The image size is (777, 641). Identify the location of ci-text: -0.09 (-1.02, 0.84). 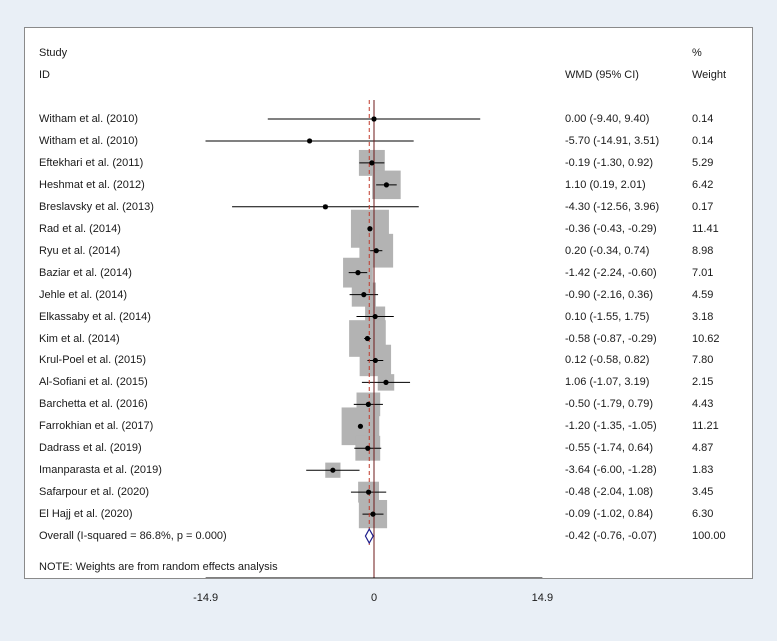
(609, 514).